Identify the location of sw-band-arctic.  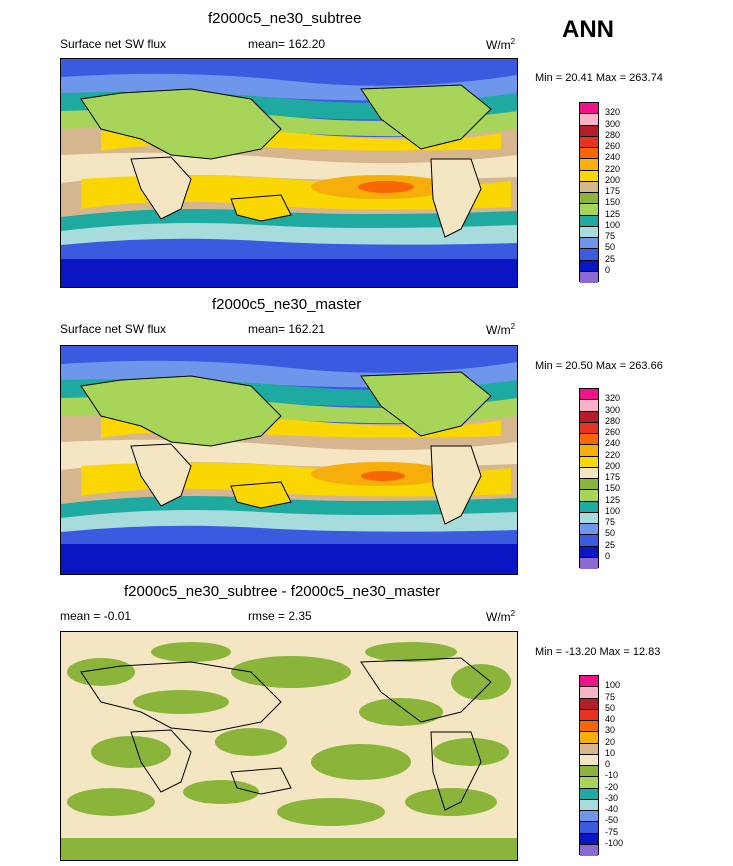
(289, 68).